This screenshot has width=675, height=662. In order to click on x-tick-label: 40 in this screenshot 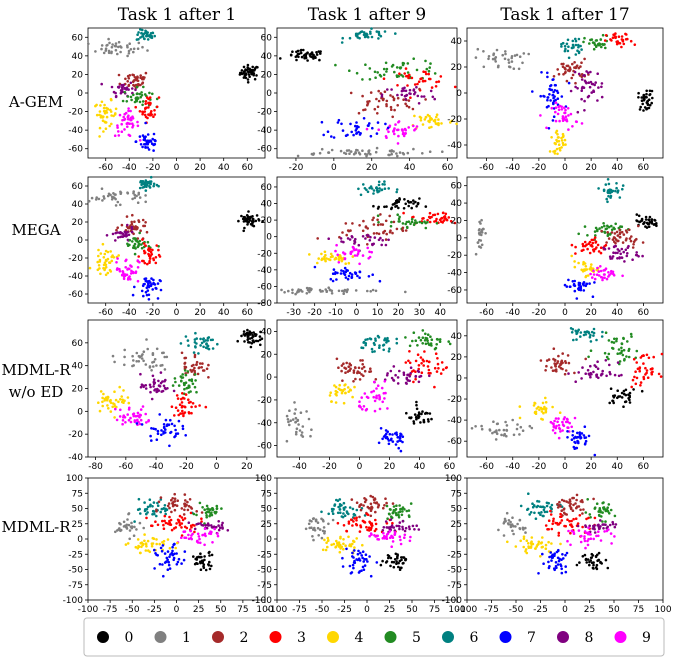, I will do `click(618, 313)`.